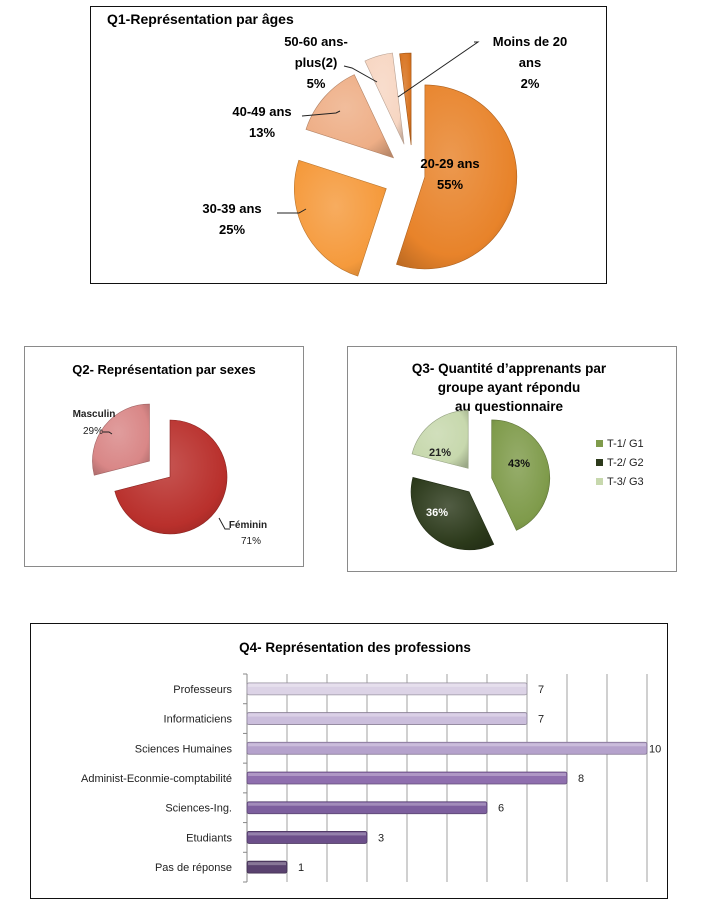  I want to click on q3-legend-label: T-1/ G1, so click(625, 444).